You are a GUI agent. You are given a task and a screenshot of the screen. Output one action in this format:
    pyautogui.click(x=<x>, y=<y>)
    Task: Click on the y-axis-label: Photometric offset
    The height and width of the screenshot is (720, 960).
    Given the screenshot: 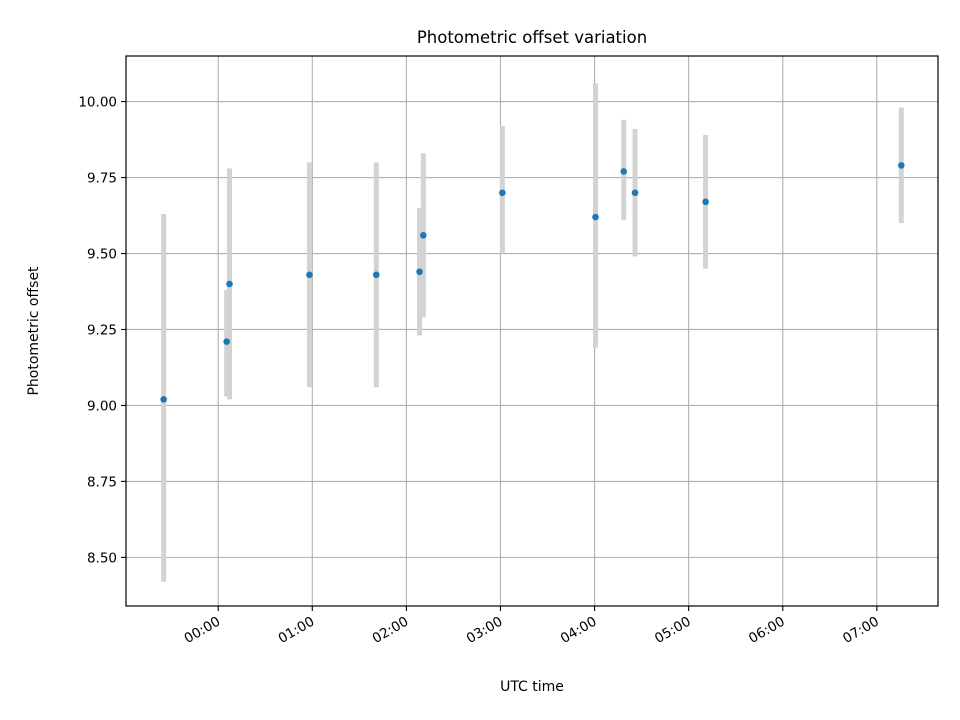 What is the action you would take?
    pyautogui.click(x=34, y=331)
    